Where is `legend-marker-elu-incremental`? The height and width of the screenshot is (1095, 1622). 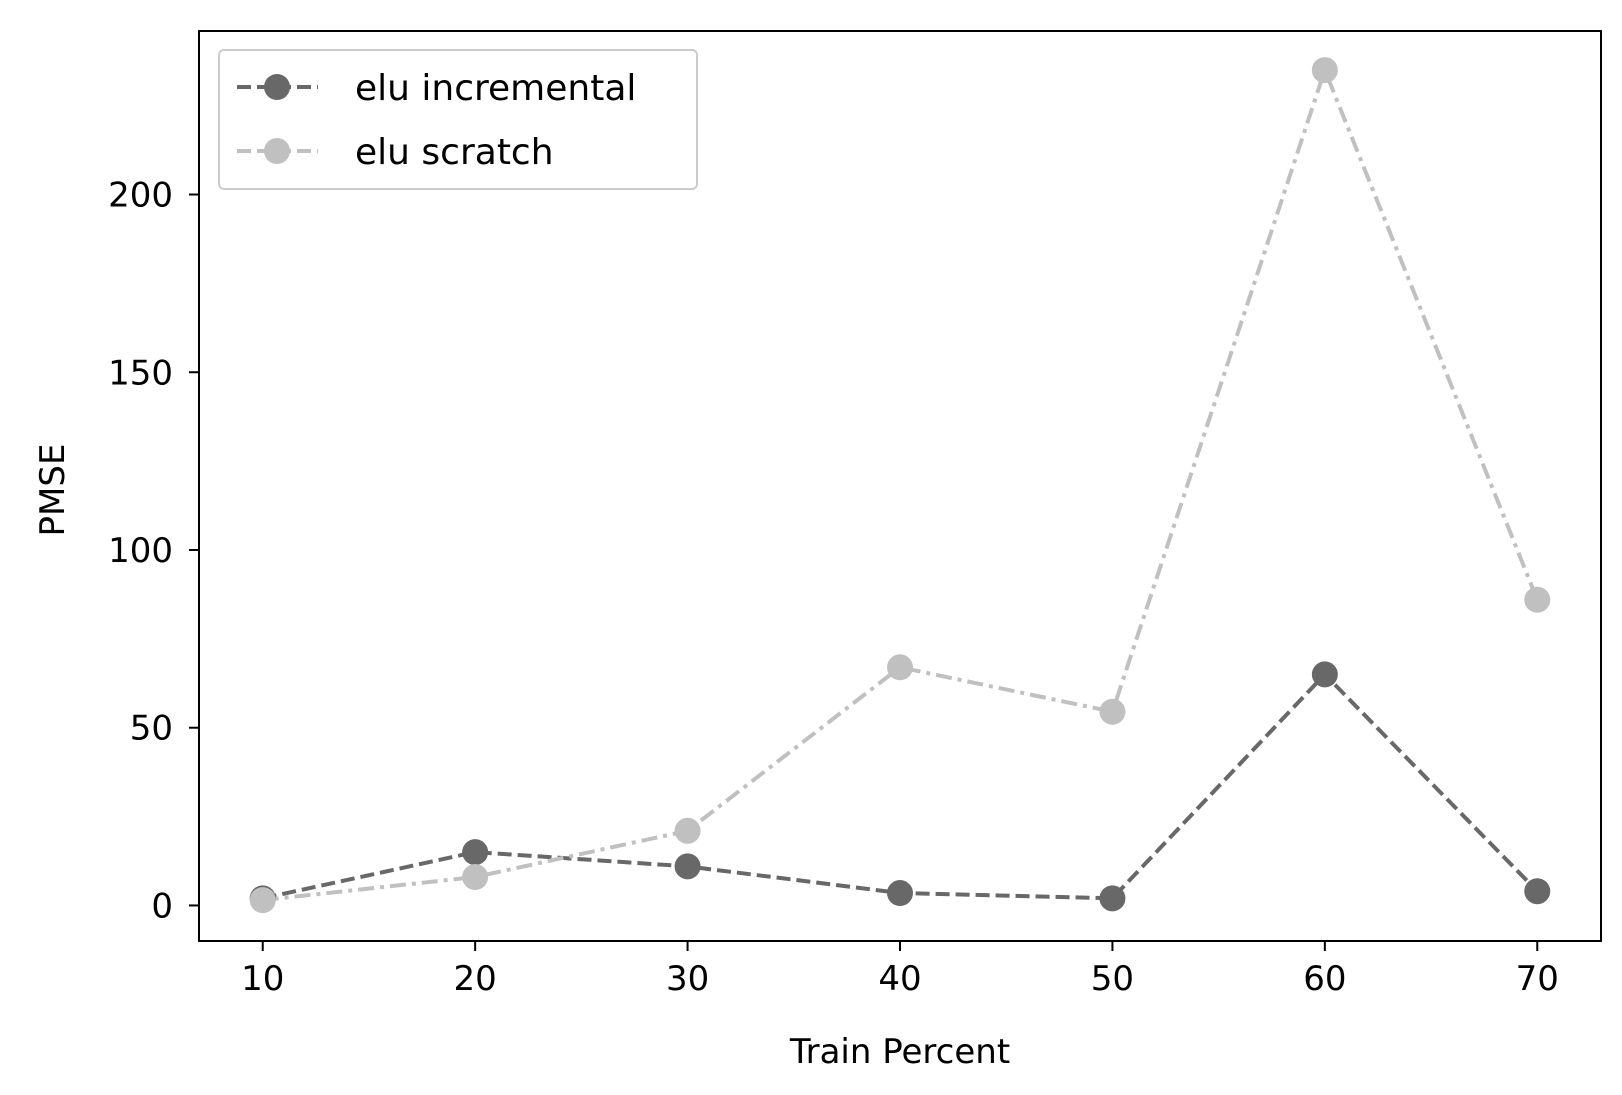 legend-marker-elu-incremental is located at coordinates (277, 87).